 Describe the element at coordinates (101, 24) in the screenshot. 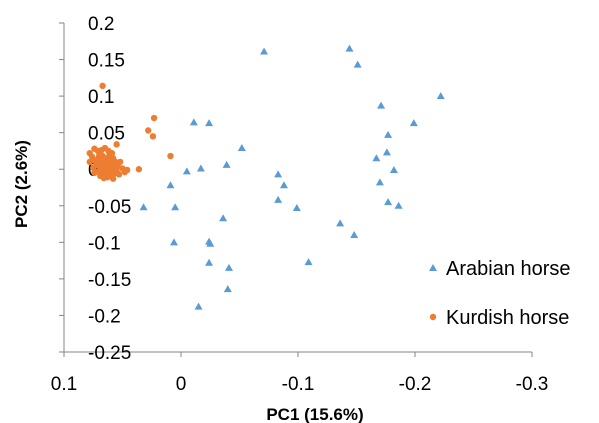

I see `y-tick-label: 0.2` at that location.